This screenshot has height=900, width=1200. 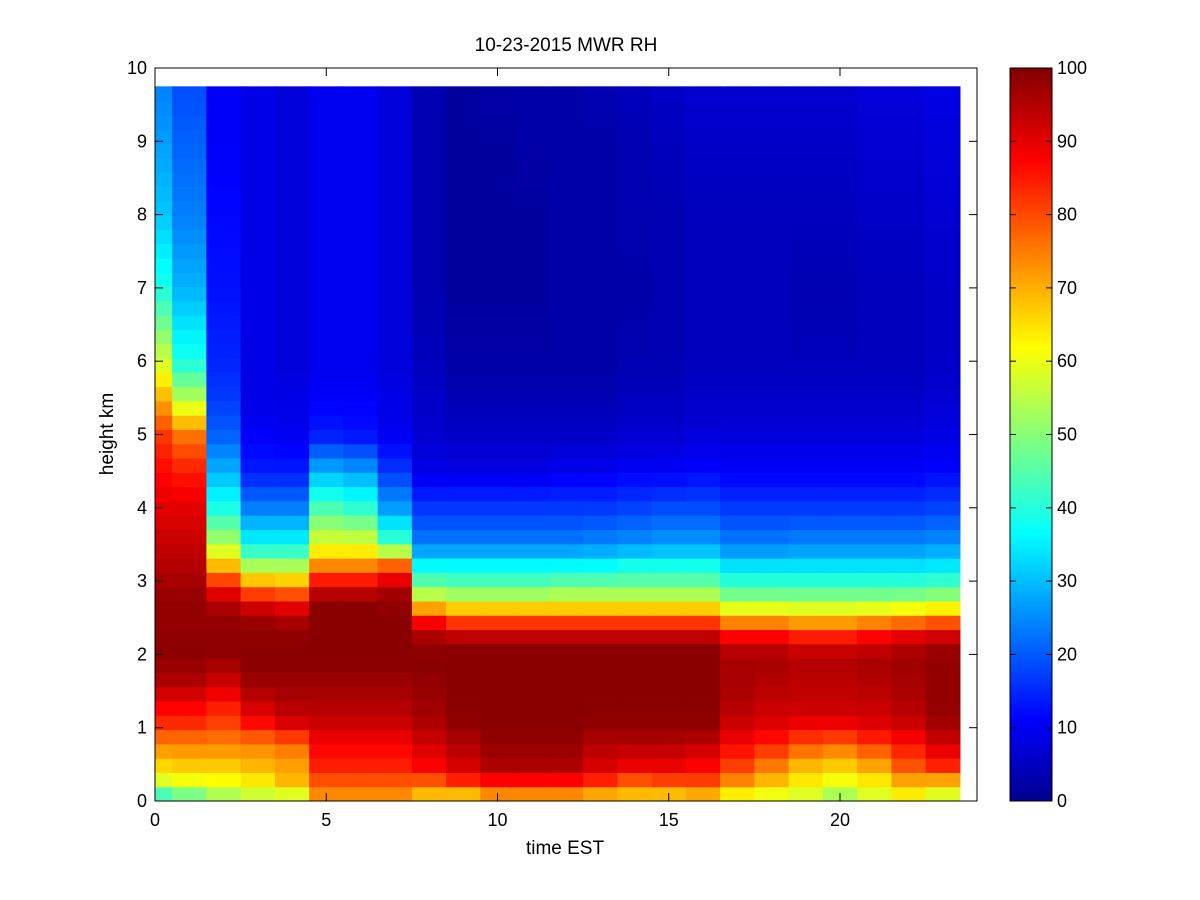 What do you see at coordinates (840, 820) in the screenshot?
I see `x-tick-label: 20` at bounding box center [840, 820].